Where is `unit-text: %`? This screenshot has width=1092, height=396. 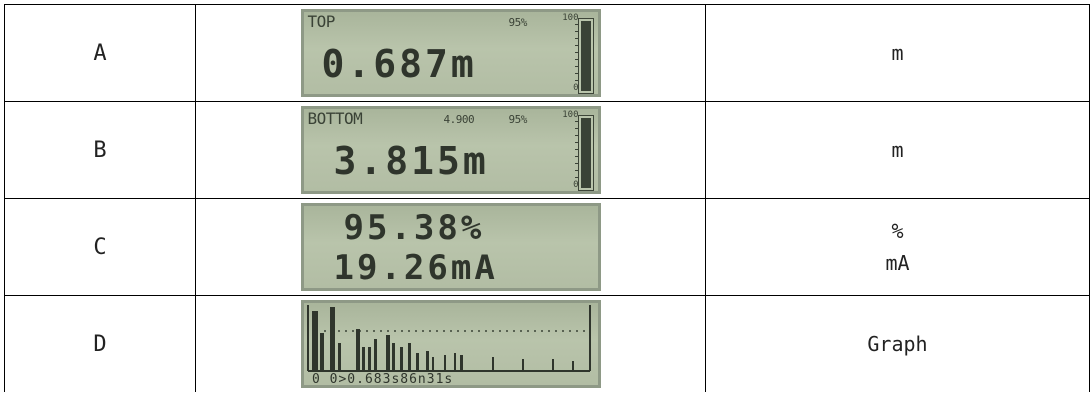 unit-text: % is located at coordinates (897, 231).